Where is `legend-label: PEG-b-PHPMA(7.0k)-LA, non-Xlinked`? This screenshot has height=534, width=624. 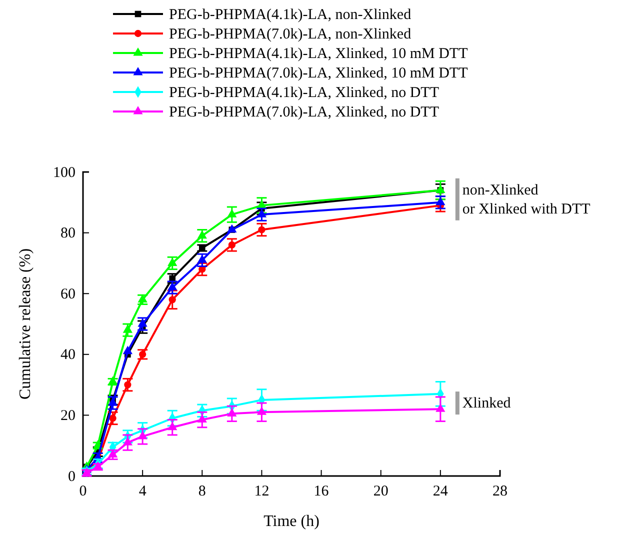 legend-label: PEG-b-PHPMA(7.0k)-LA, non-Xlinked is located at coordinates (290, 34).